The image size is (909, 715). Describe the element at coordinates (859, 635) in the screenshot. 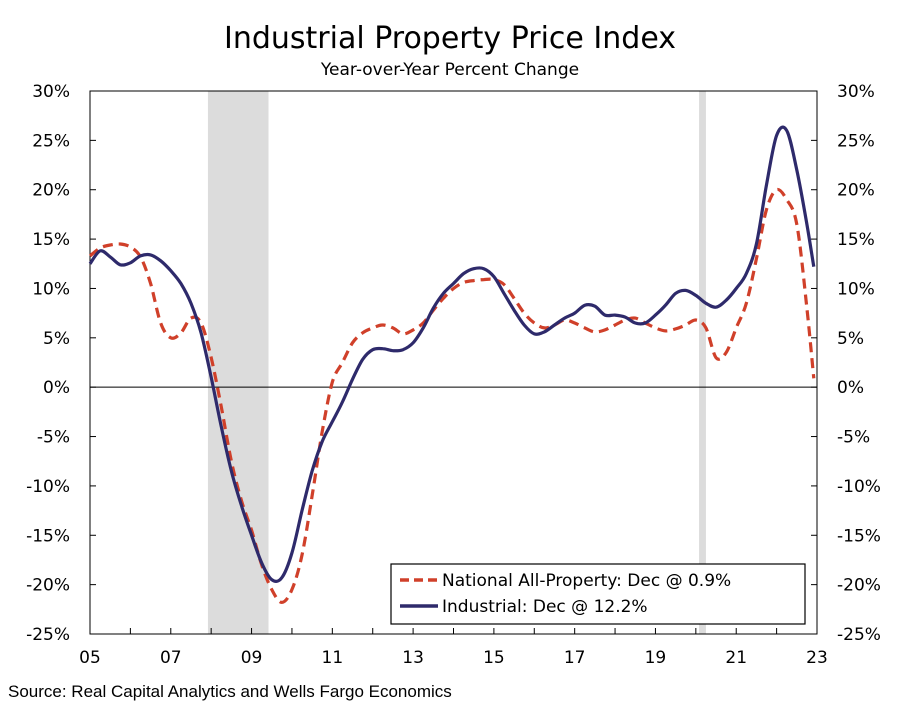

I see `y-tick-label-right: -25%` at that location.